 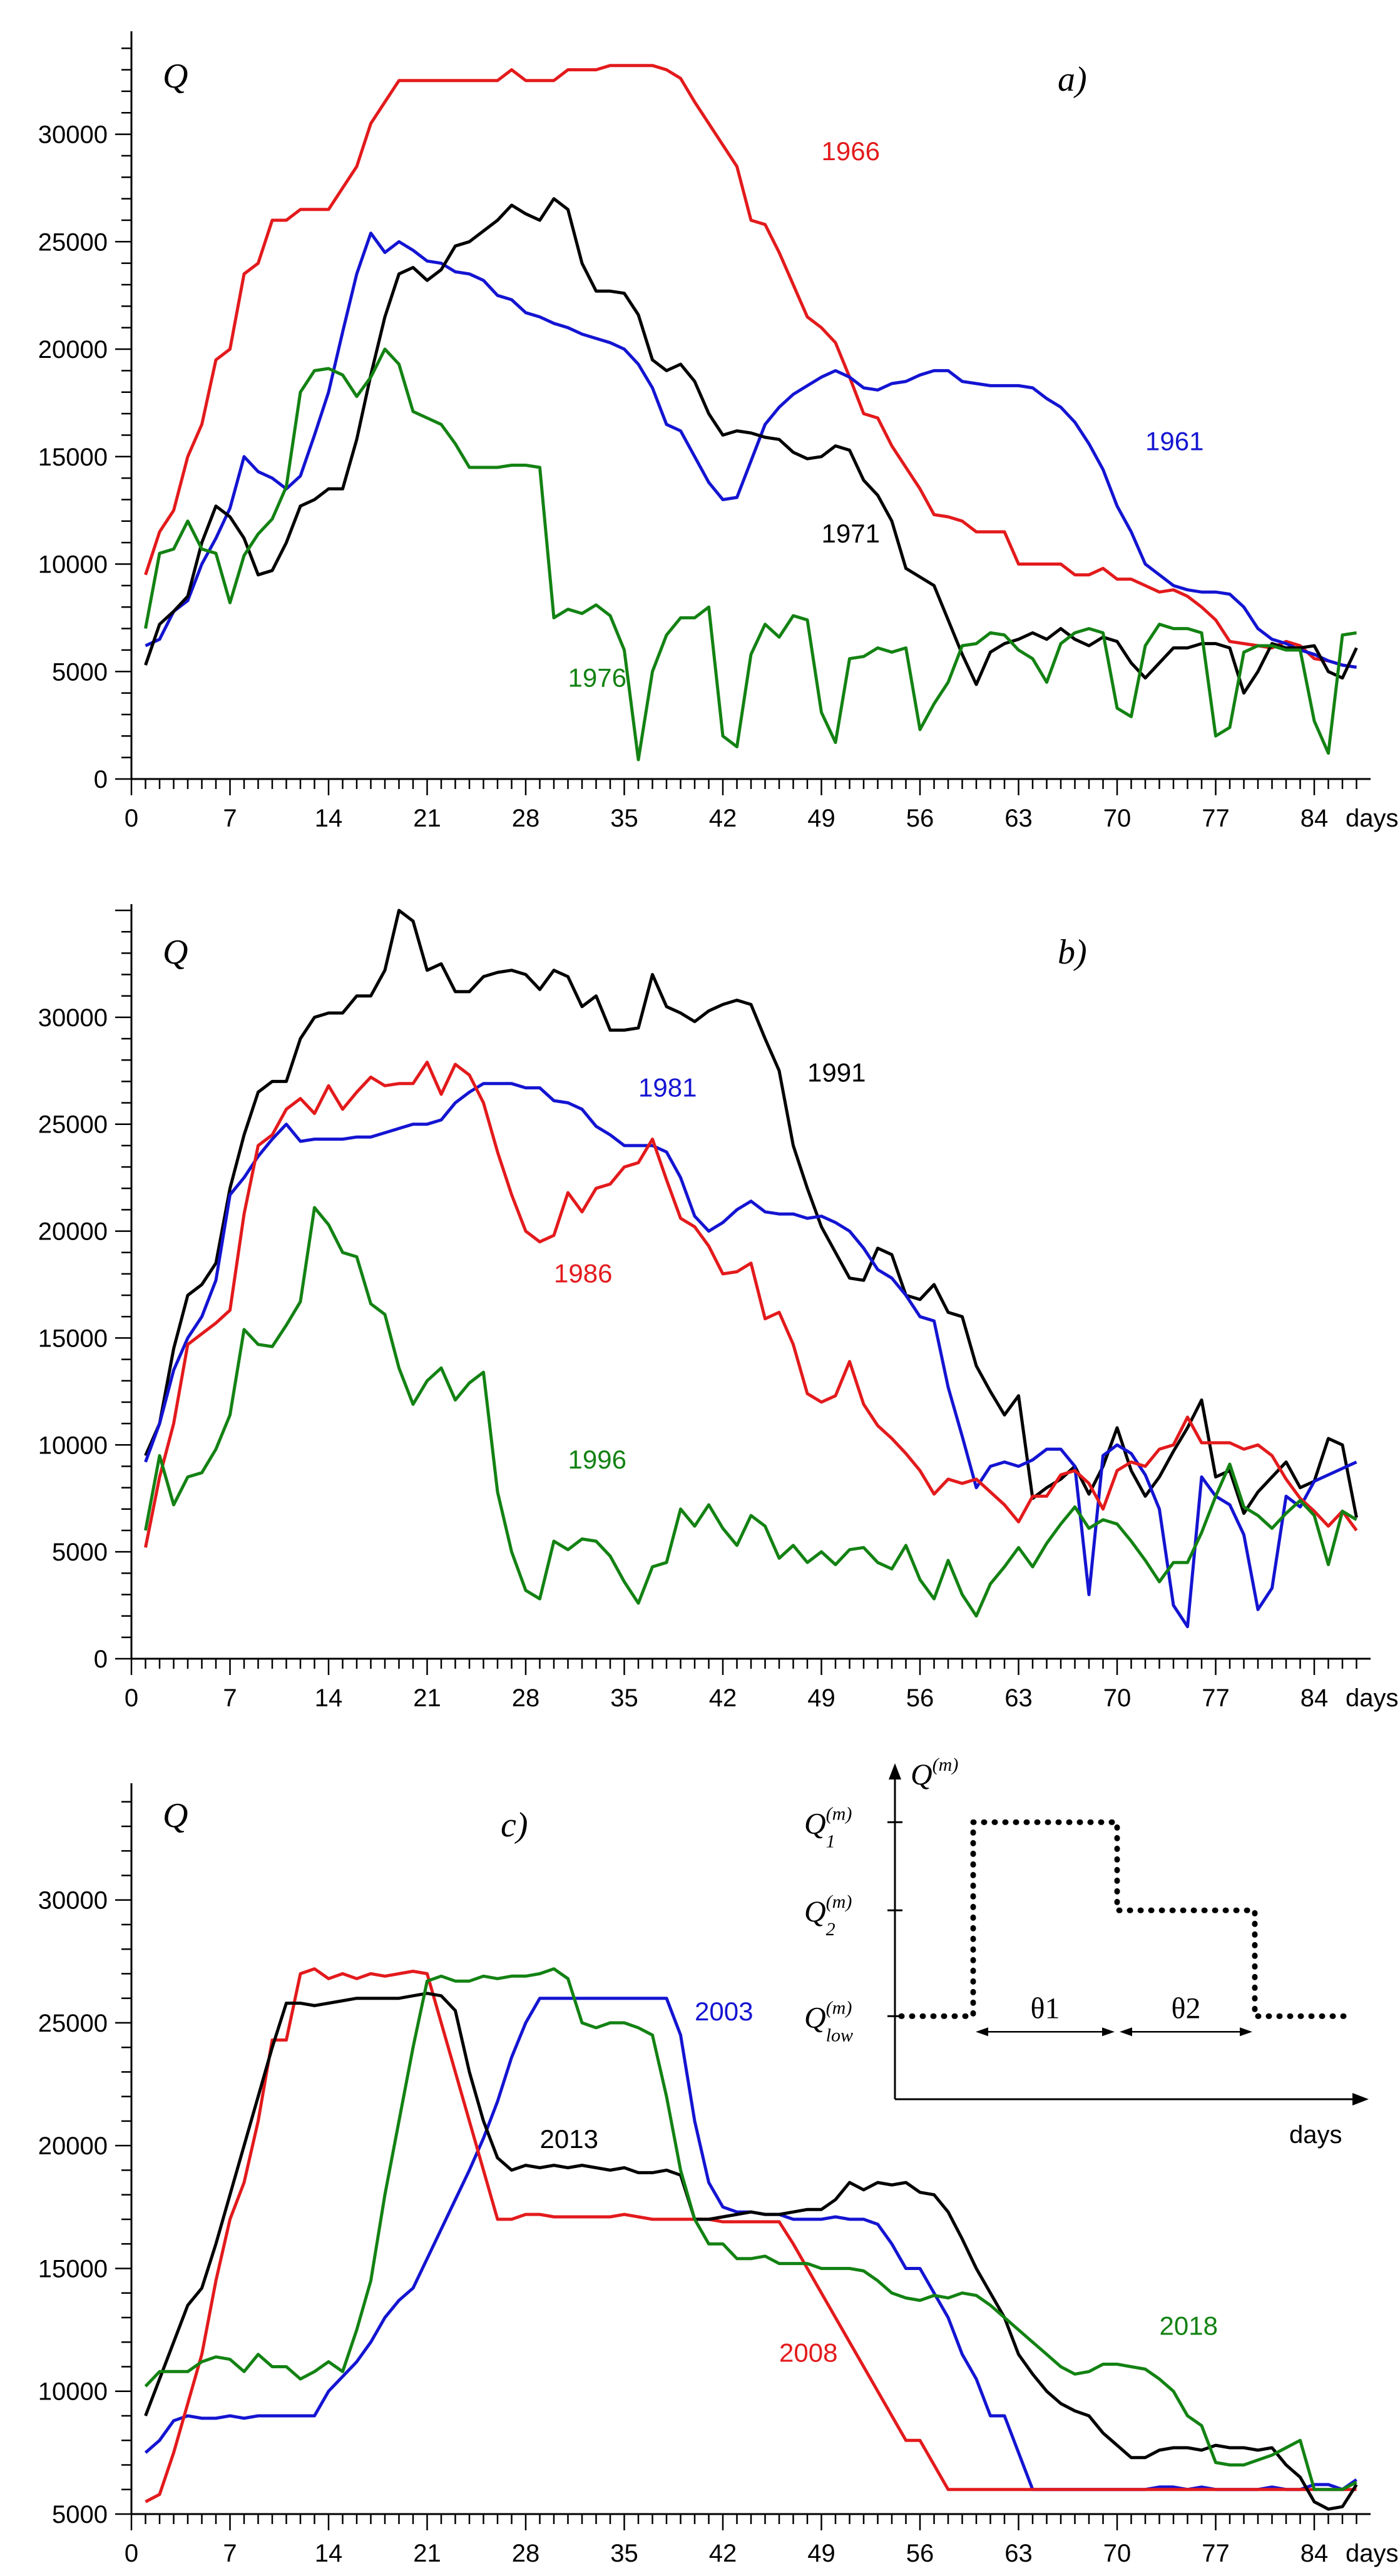 I want to click on inset-level-q1-q: Q, so click(x=815, y=1823).